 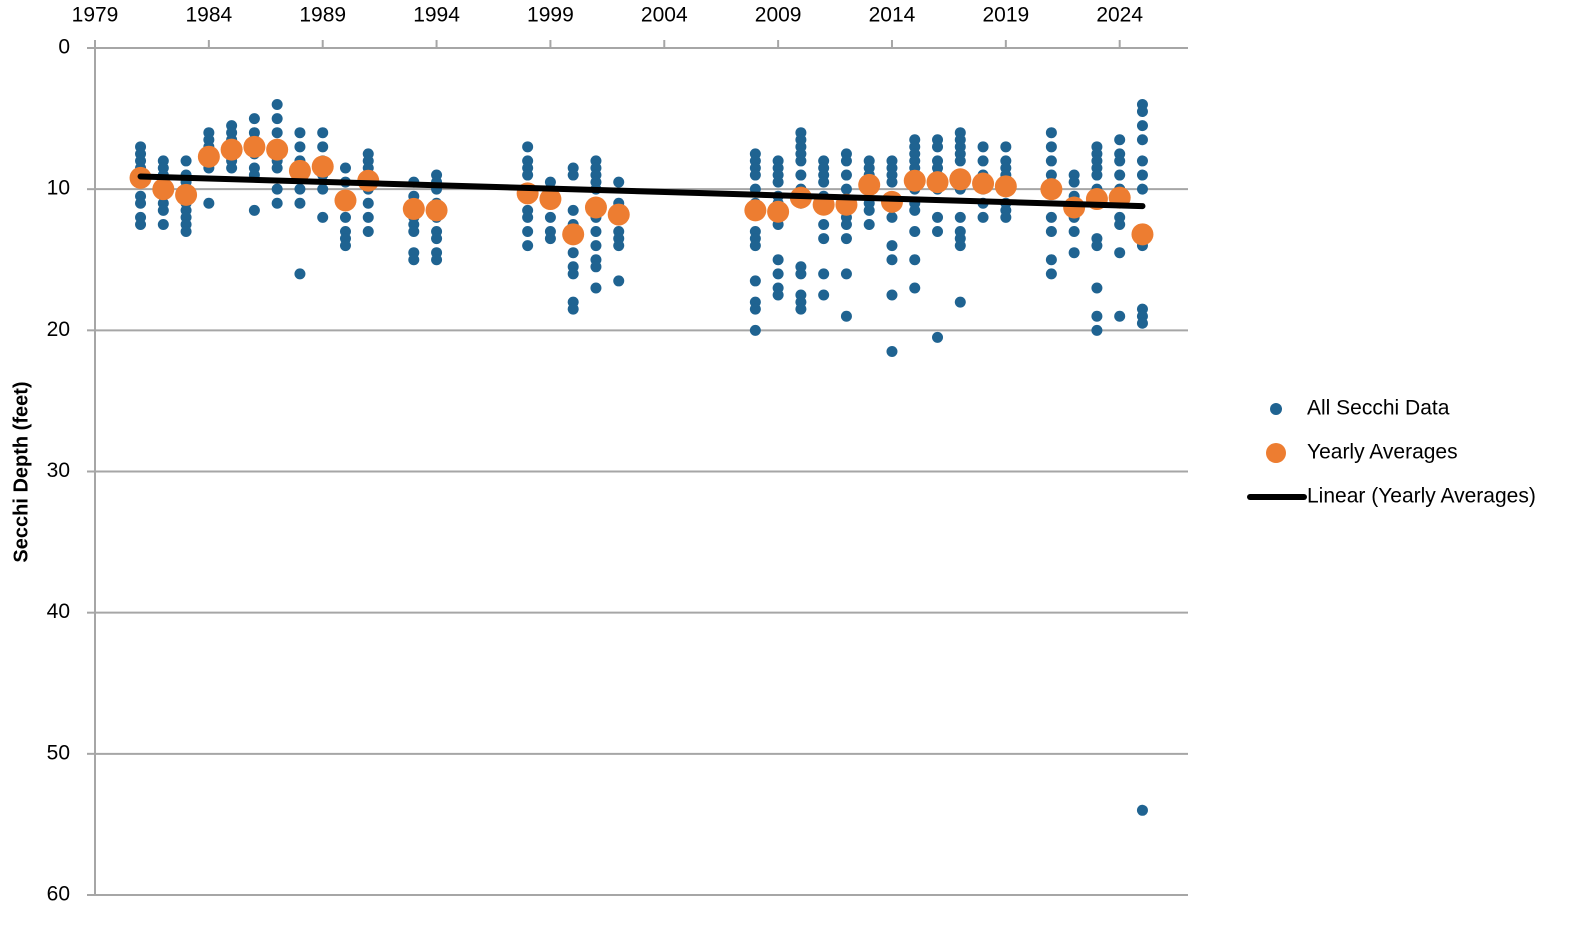 What do you see at coordinates (208, 15) in the screenshot?
I see `x-tick-label: 1984` at bounding box center [208, 15].